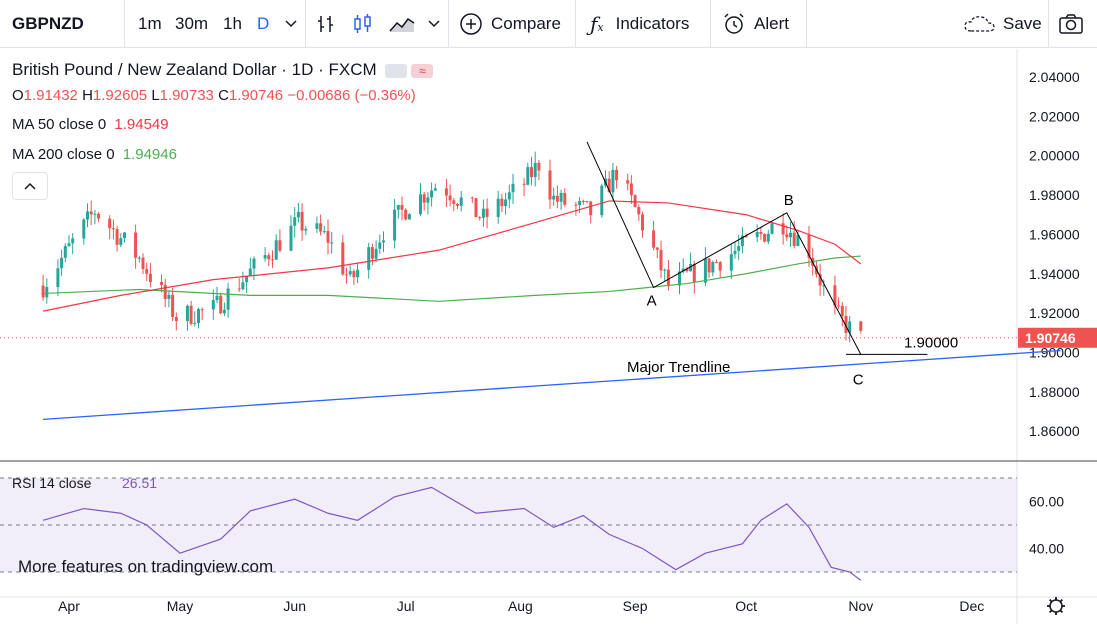  I want to click on abc-pattern-line, so click(724, 248).